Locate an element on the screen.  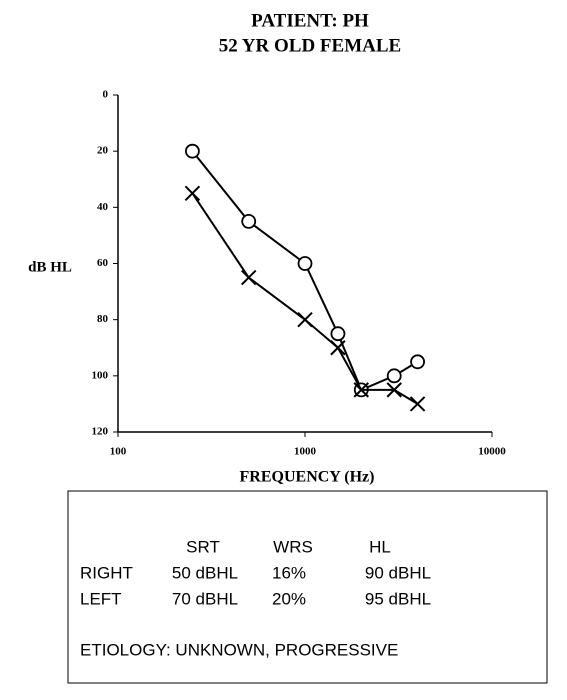
row-label: RIGHT is located at coordinates (106, 572).